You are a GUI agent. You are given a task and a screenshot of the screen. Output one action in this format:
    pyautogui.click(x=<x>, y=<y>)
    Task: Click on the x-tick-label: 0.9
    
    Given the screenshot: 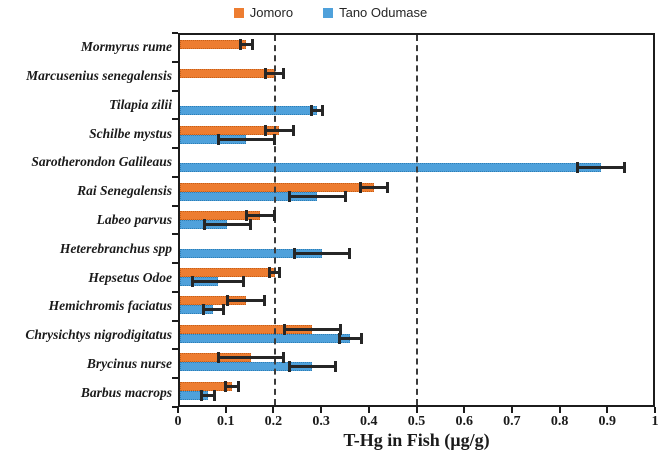 What is the action you would take?
    pyautogui.click(x=607, y=421)
    